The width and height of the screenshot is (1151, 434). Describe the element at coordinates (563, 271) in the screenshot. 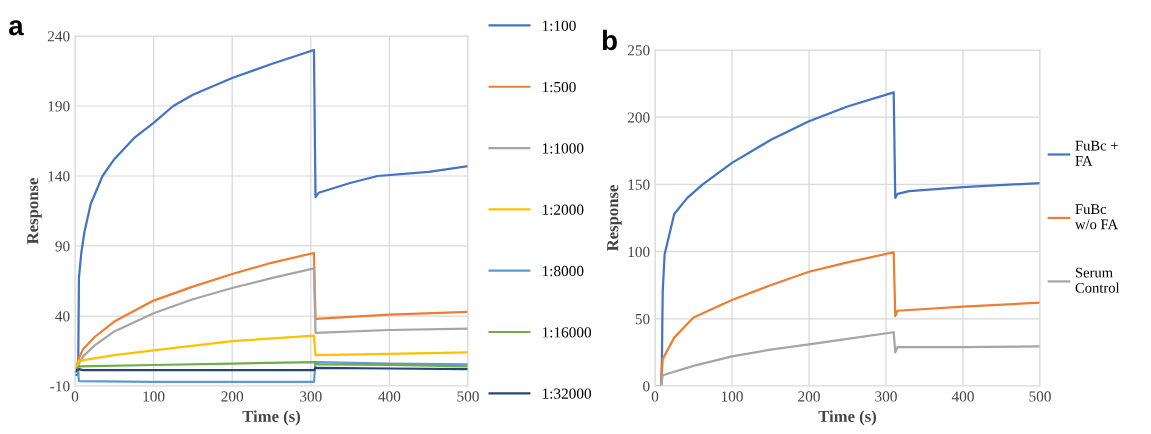

I see `legend-label: 1:8000` at that location.